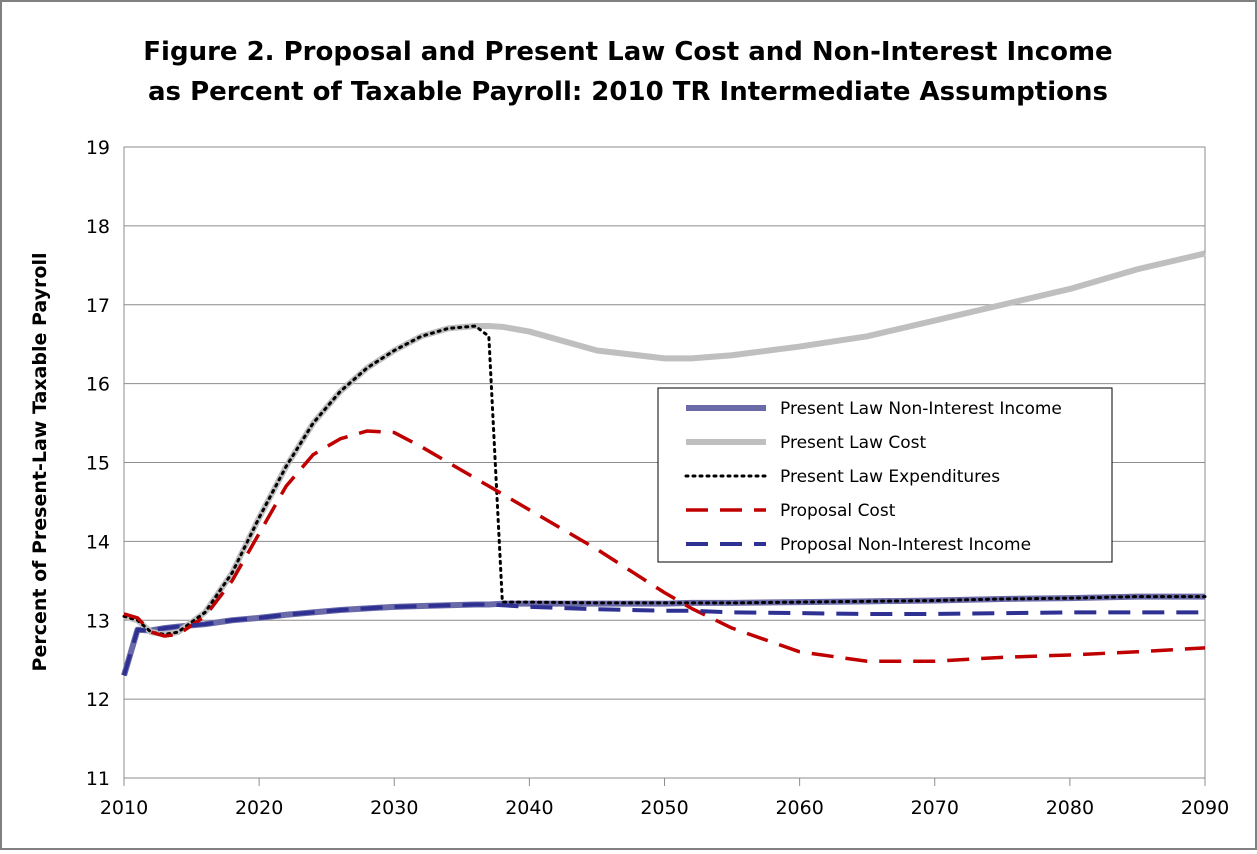  I want to click on legend-label: Present Law Non-Interest Income, so click(921, 409).